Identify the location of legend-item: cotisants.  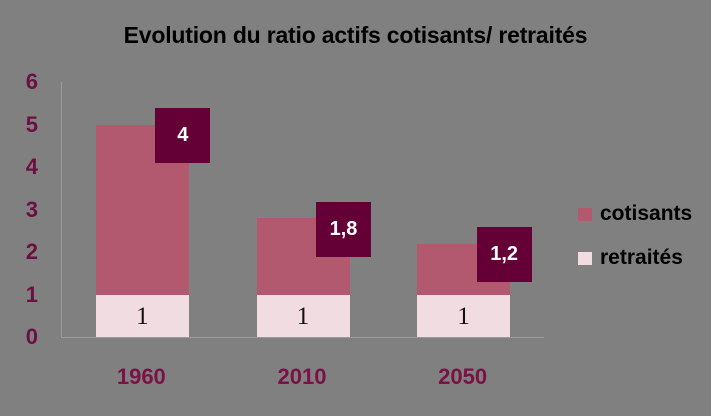
(635, 214).